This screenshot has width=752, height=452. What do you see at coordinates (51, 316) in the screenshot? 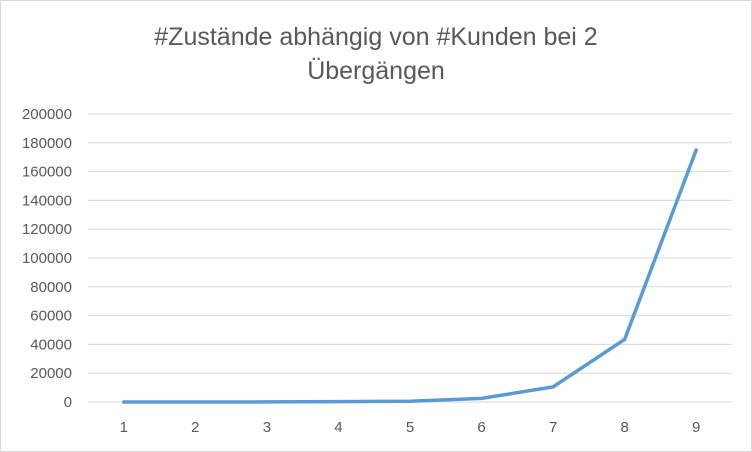
I see `y-tick-label: 60000` at bounding box center [51, 316].